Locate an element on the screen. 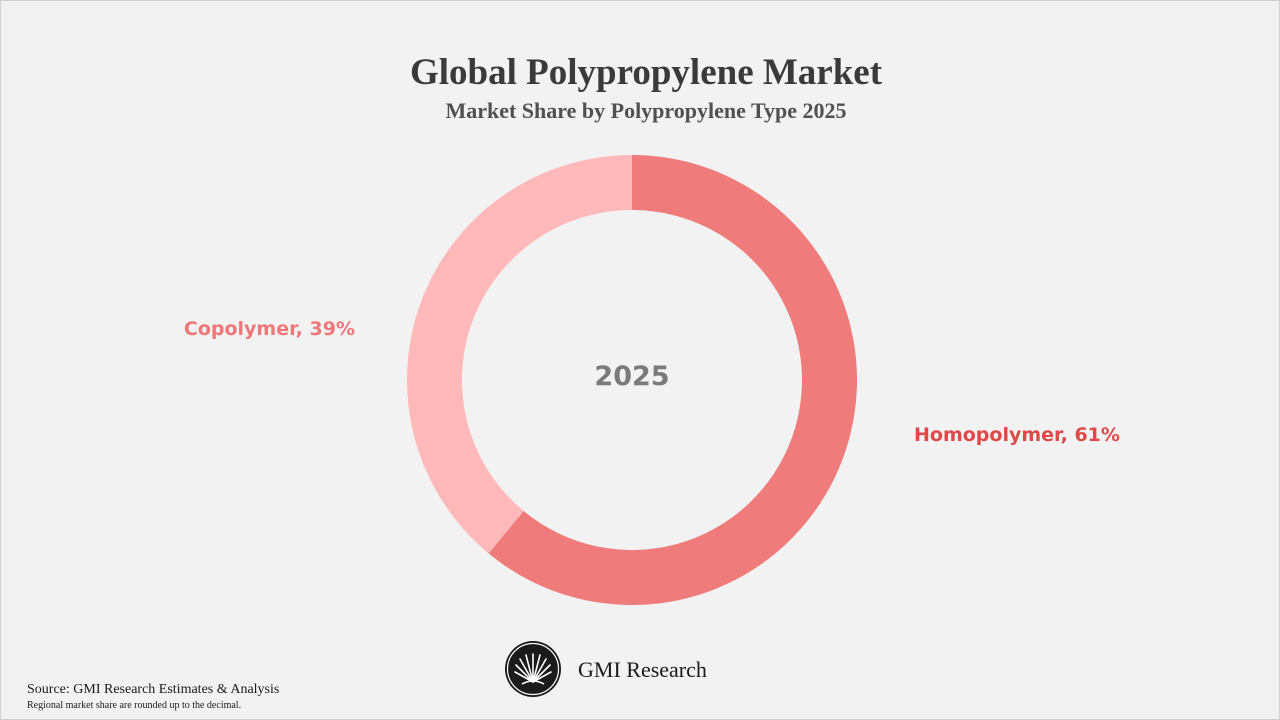 This screenshot has height=720, width=1280. fan-emblem-icon is located at coordinates (533, 669).